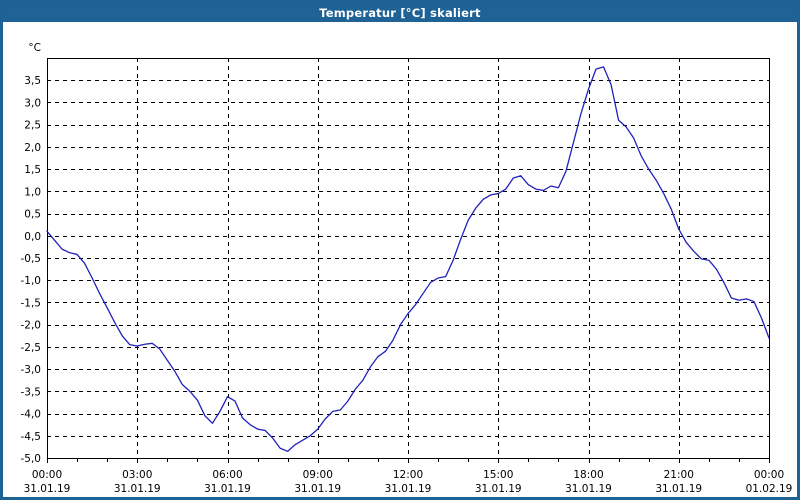 The width and height of the screenshot is (800, 500). What do you see at coordinates (34, 48) in the screenshot?
I see `y-axis-unit-label: °C` at bounding box center [34, 48].